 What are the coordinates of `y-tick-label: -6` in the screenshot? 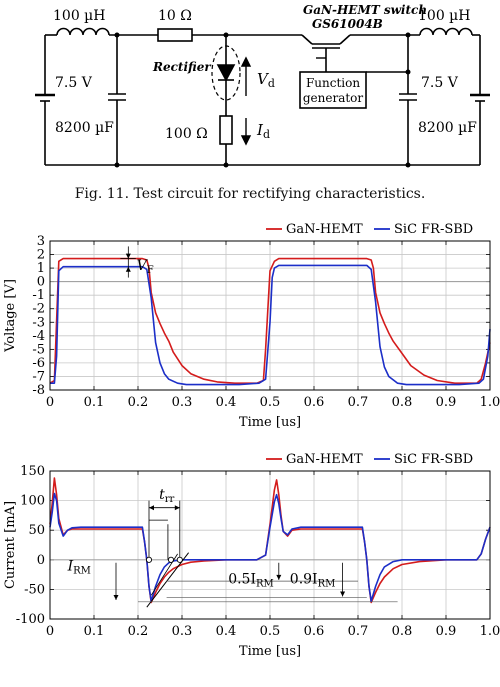 It's located at (38, 363).